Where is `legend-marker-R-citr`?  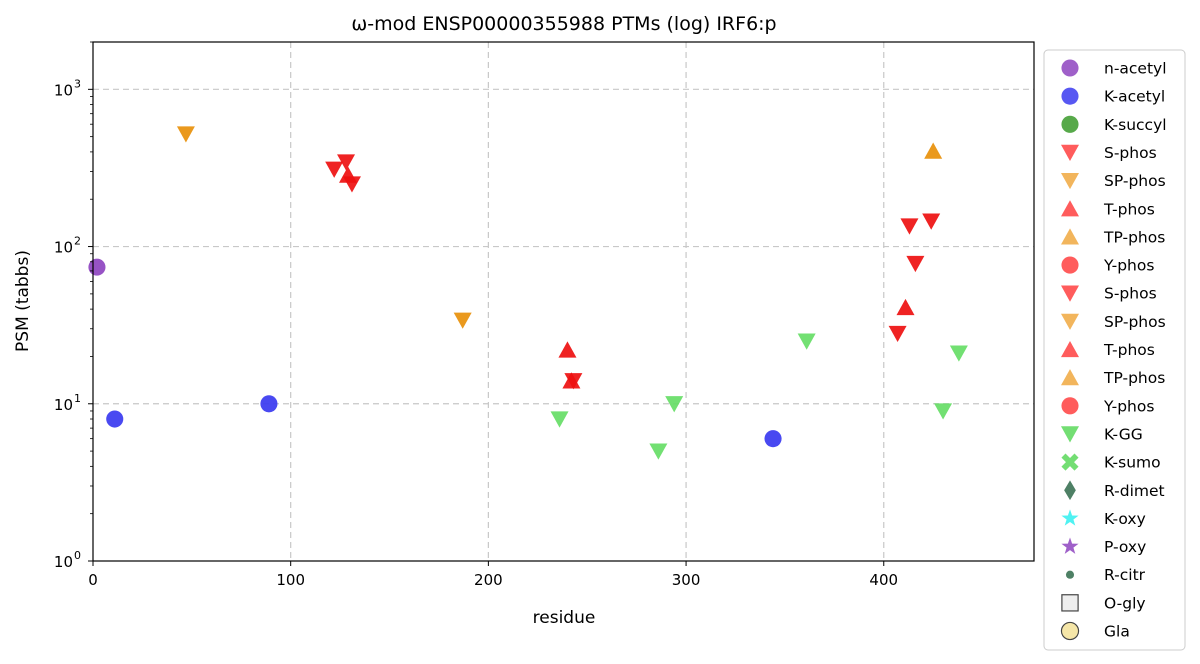 legend-marker-R-citr is located at coordinates (1070, 574).